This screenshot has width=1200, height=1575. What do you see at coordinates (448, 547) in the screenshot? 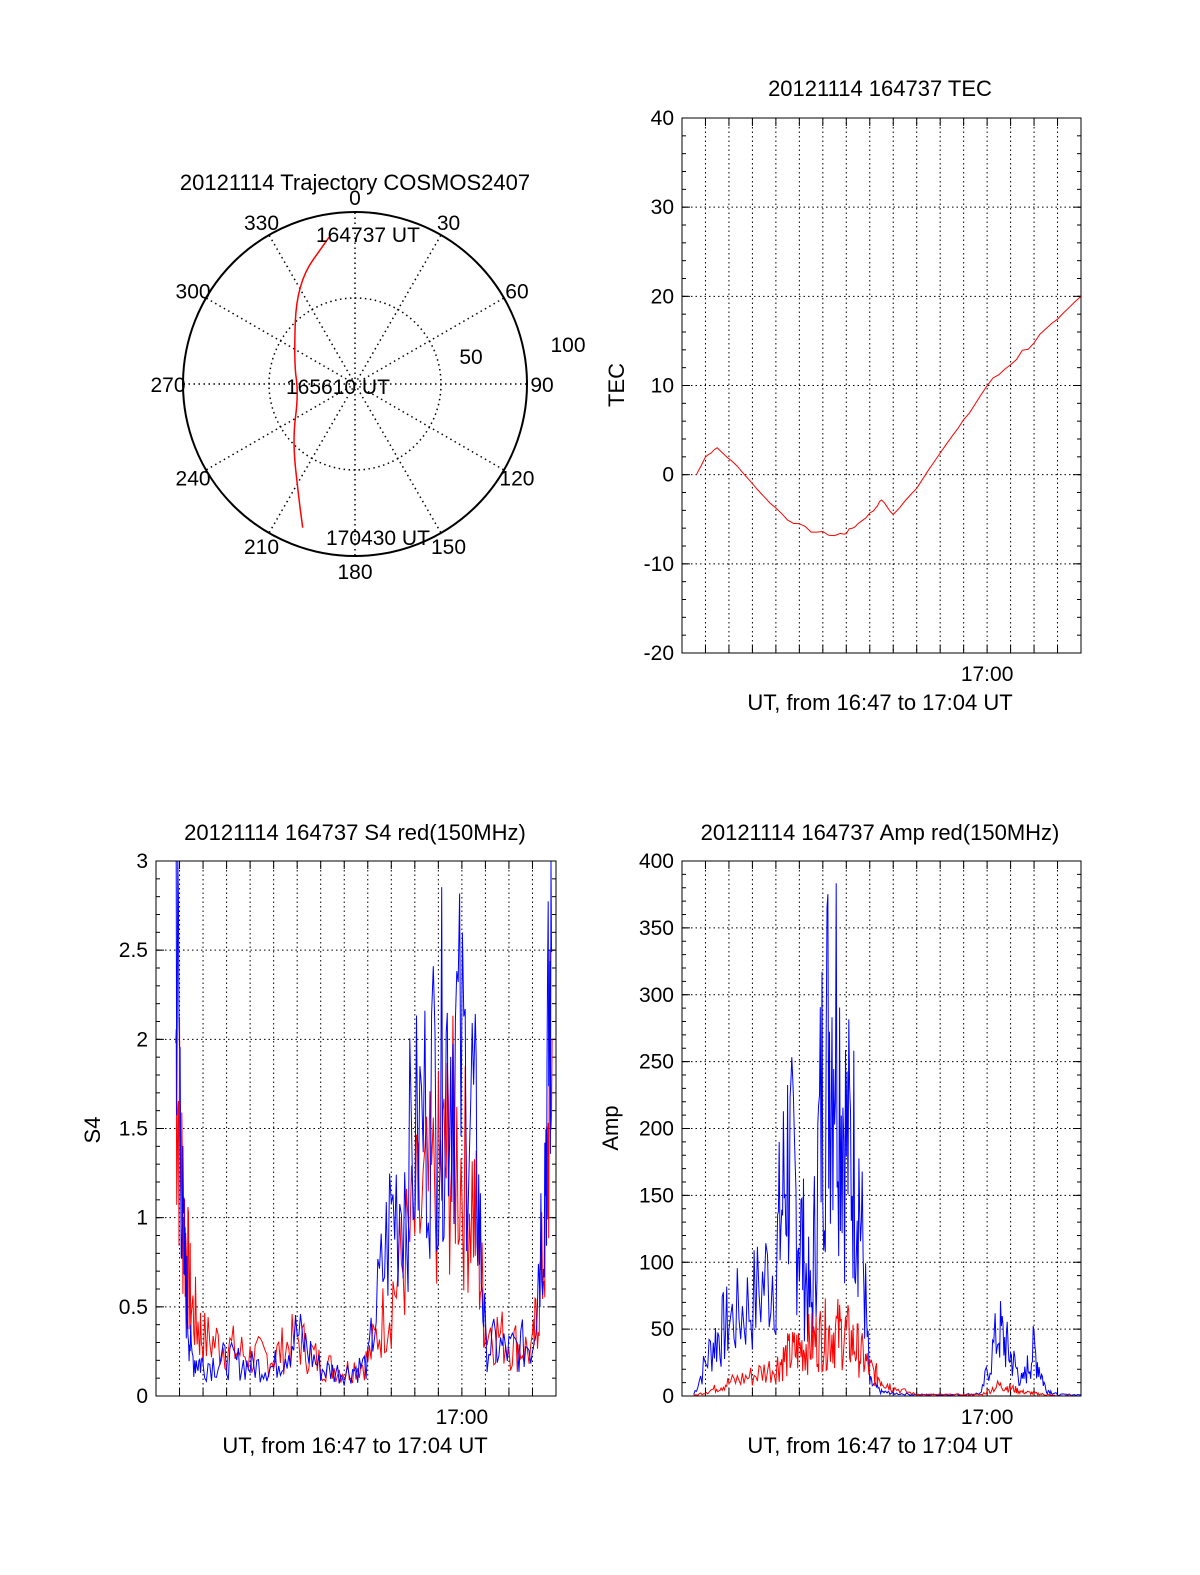
I see `polar-angle-label: 150` at bounding box center [448, 547].